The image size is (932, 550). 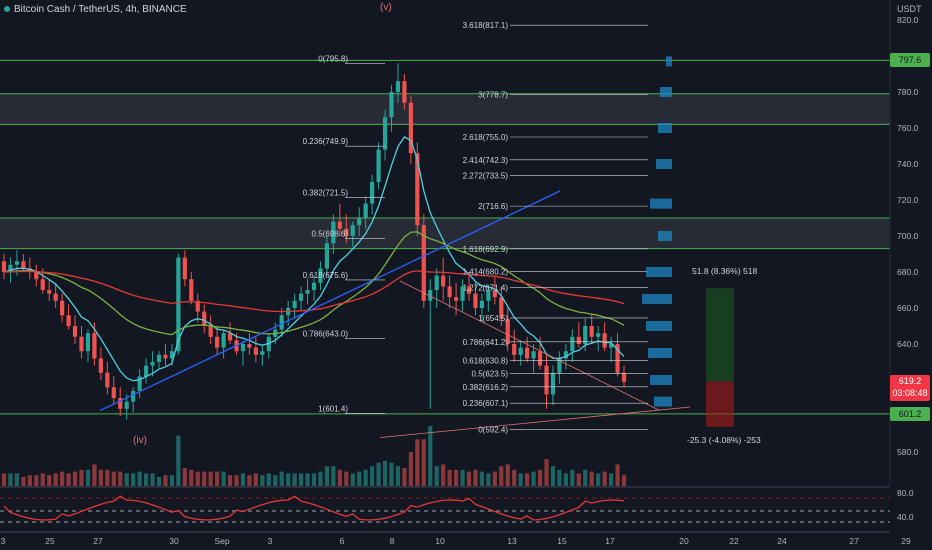 What do you see at coordinates (486, 249) in the screenshot?
I see `fib-ext-label: 1.618(692.9)` at bounding box center [486, 249].